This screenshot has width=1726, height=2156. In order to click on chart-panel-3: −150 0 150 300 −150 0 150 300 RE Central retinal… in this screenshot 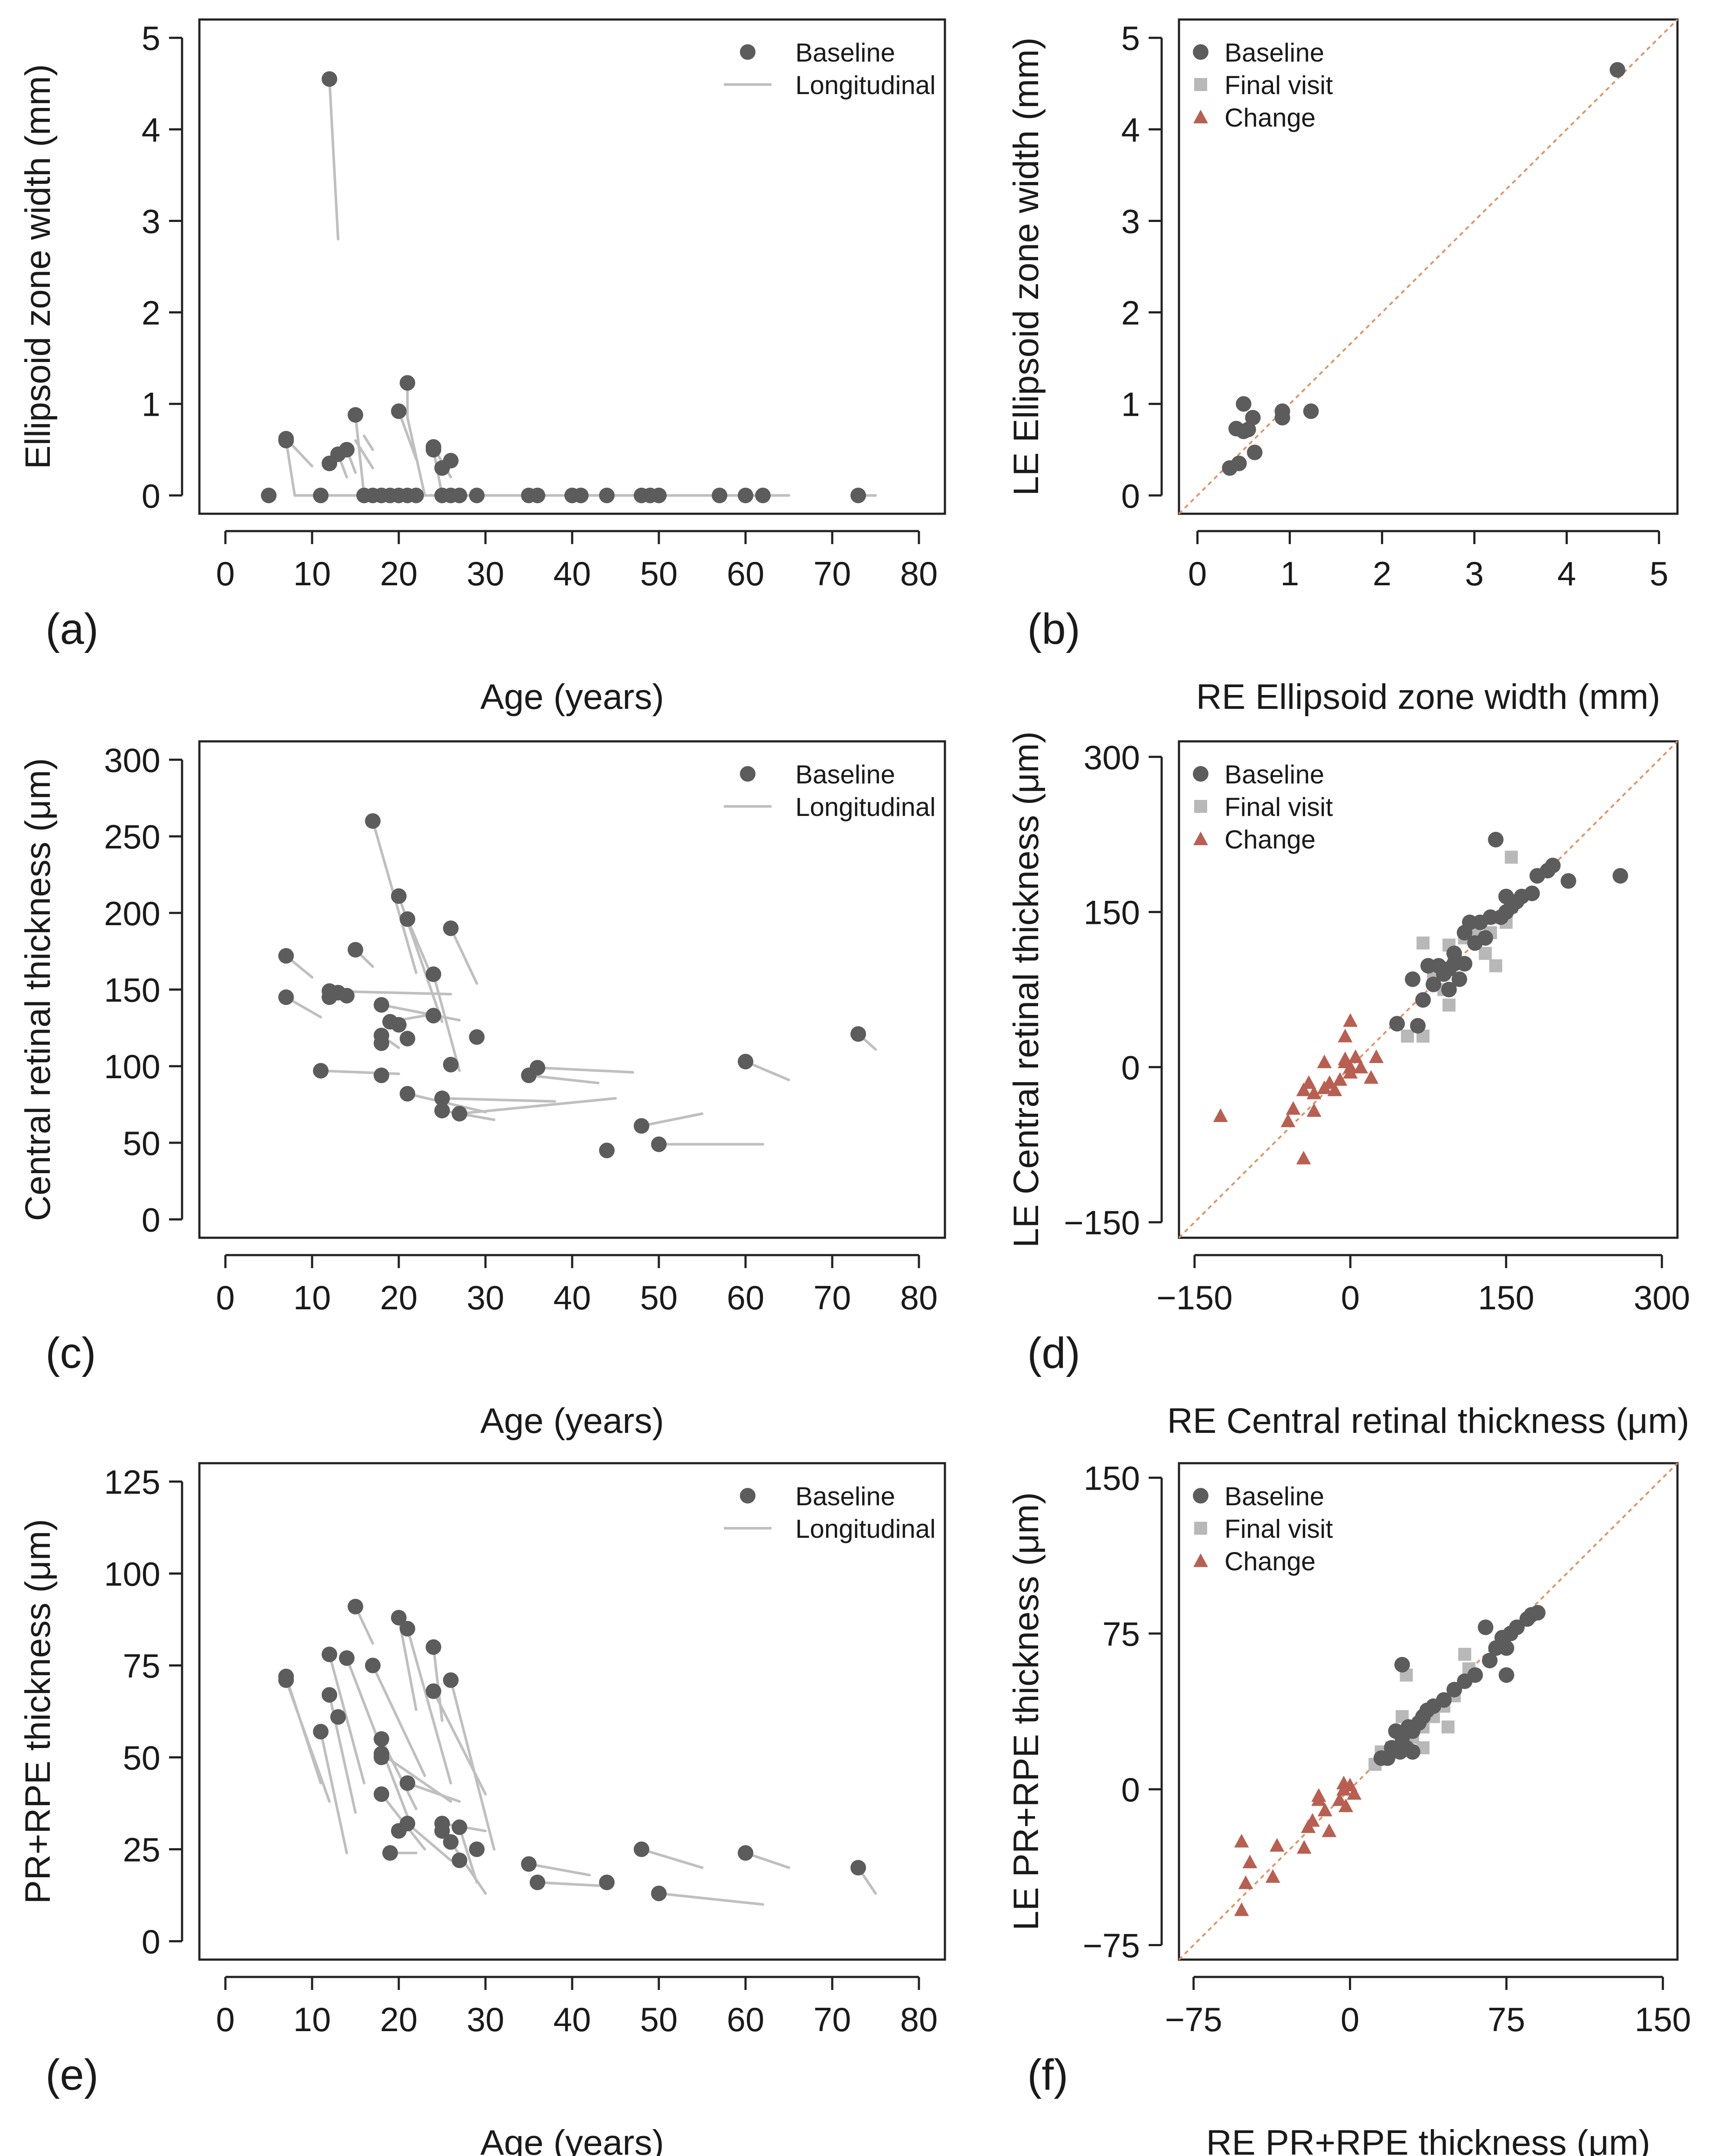, I will do `click(1348, 1086)`.